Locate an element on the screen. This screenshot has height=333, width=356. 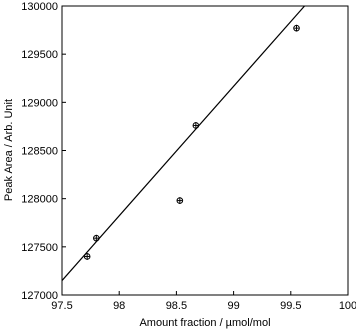
x-axis-label: Amount fraction / µmol/mol is located at coordinates (204, 323).